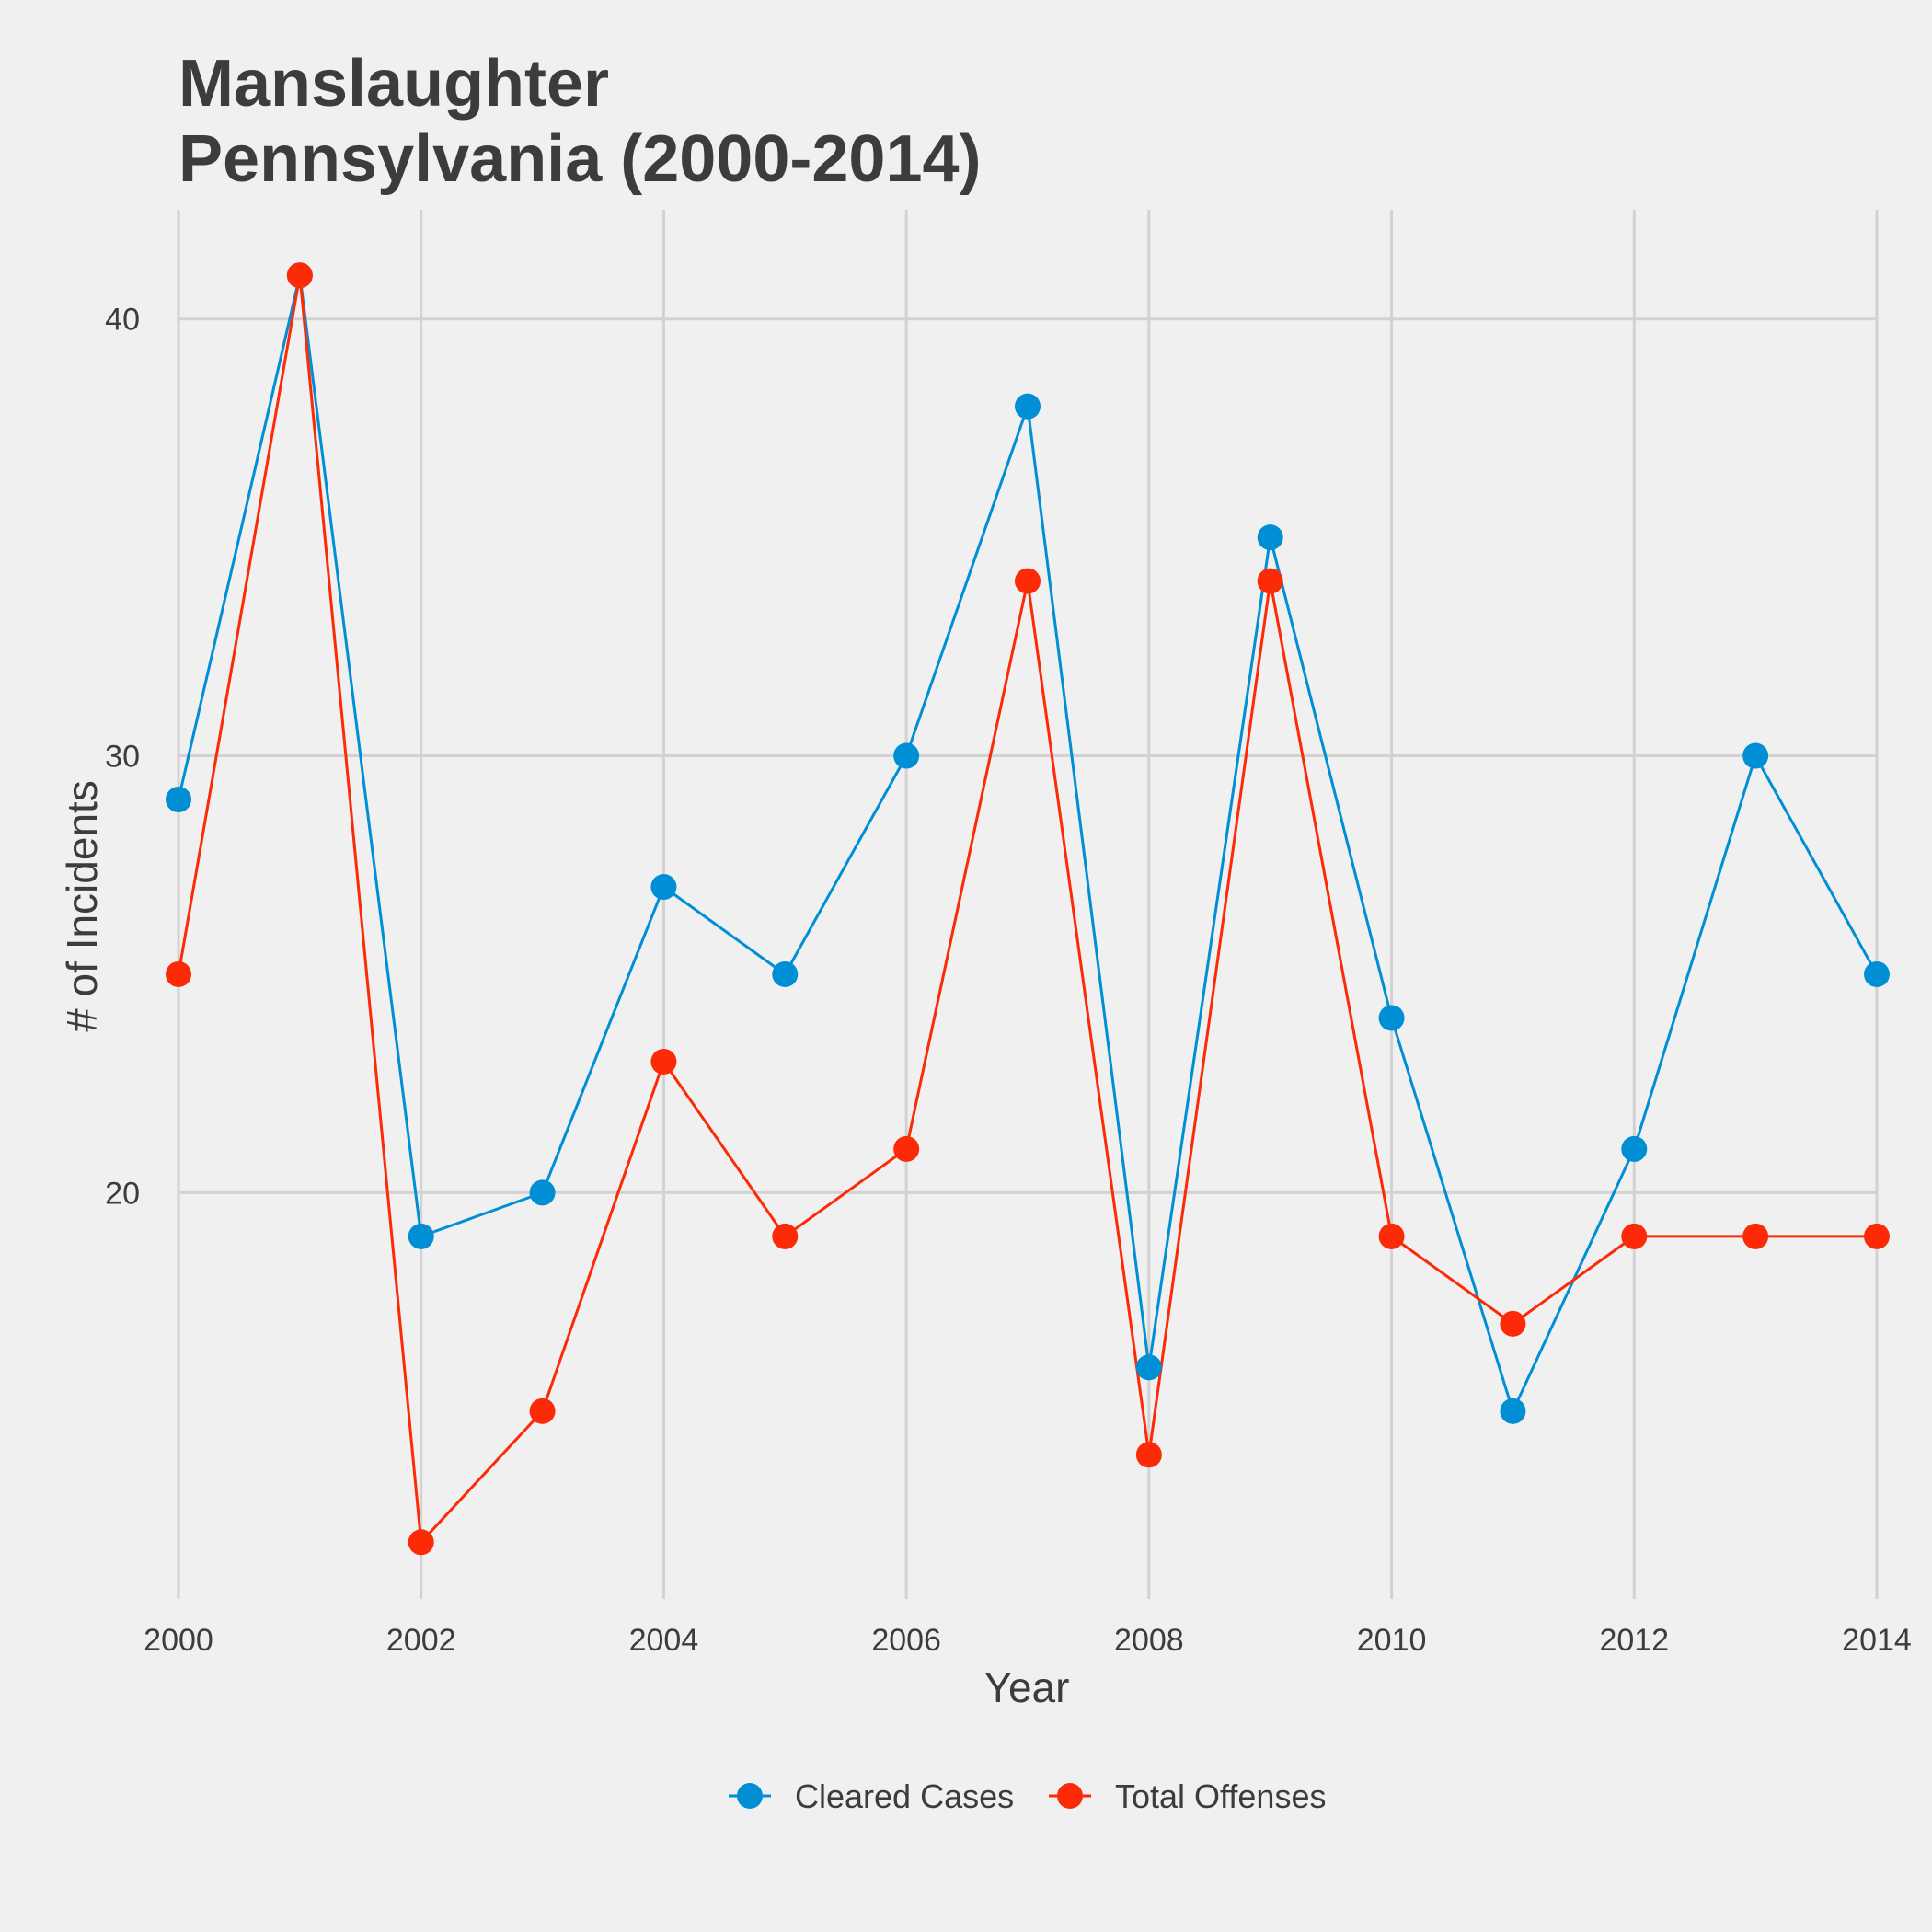 The height and width of the screenshot is (1932, 1932). What do you see at coordinates (1149, 1640) in the screenshot?
I see `x-tick-label: 2008` at bounding box center [1149, 1640].